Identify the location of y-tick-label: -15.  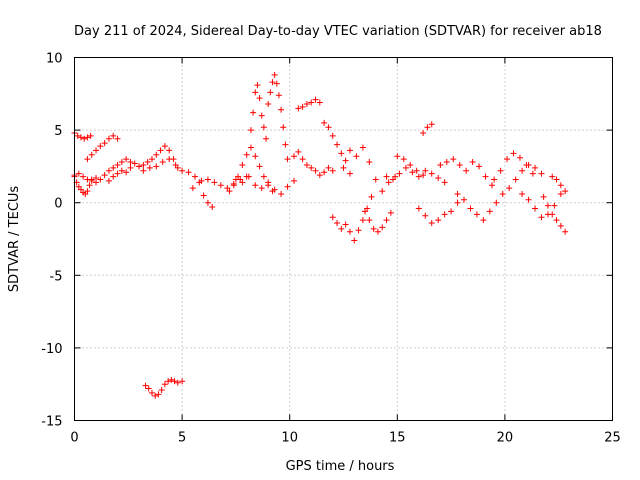
(51, 422).